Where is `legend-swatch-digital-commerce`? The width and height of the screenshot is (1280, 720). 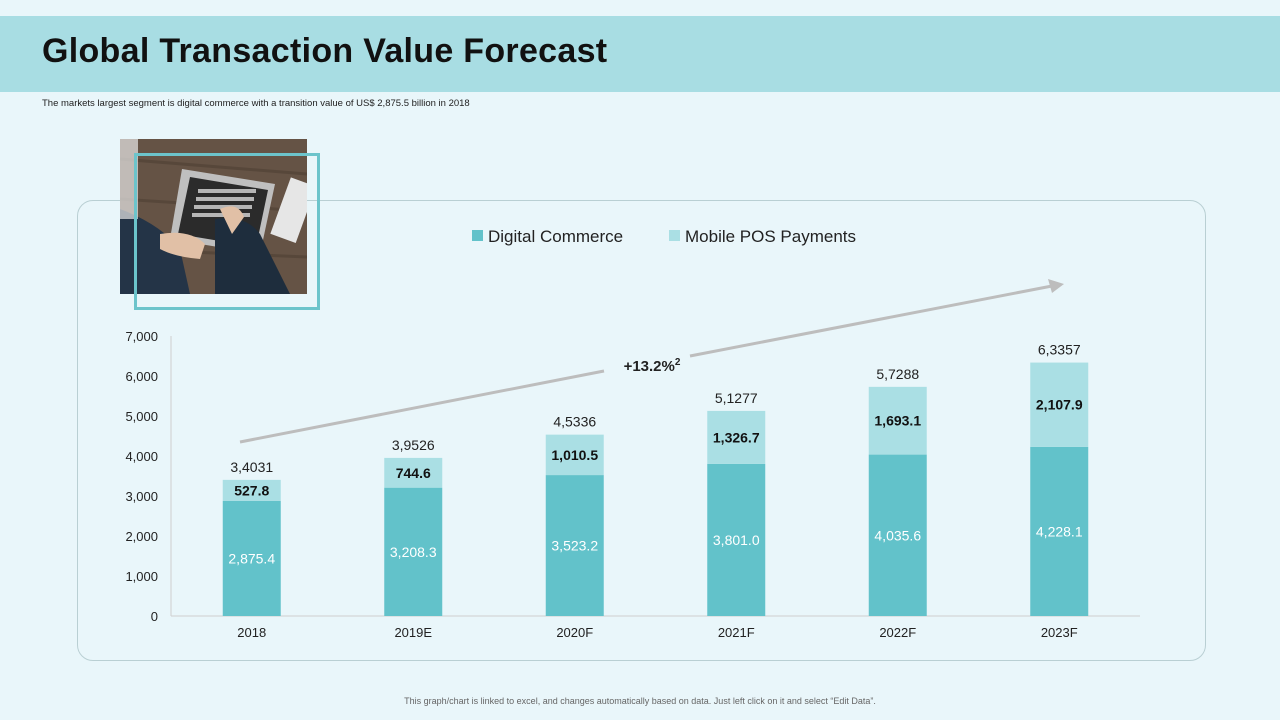 legend-swatch-digital-commerce is located at coordinates (477, 235).